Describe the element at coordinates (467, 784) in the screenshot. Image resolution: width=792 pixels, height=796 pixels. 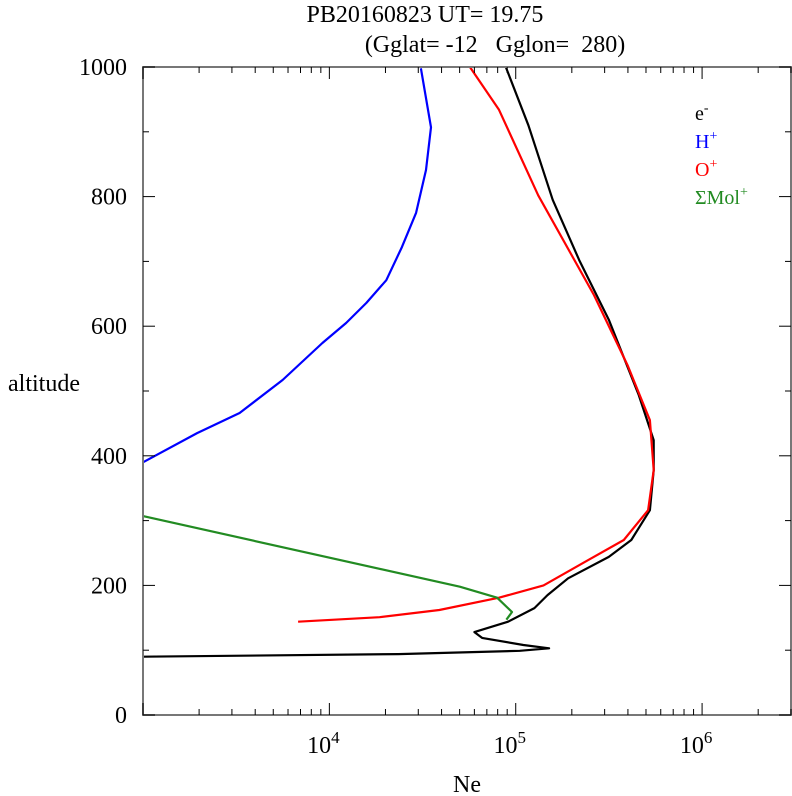
I see `x-axis-label: Ne` at that location.